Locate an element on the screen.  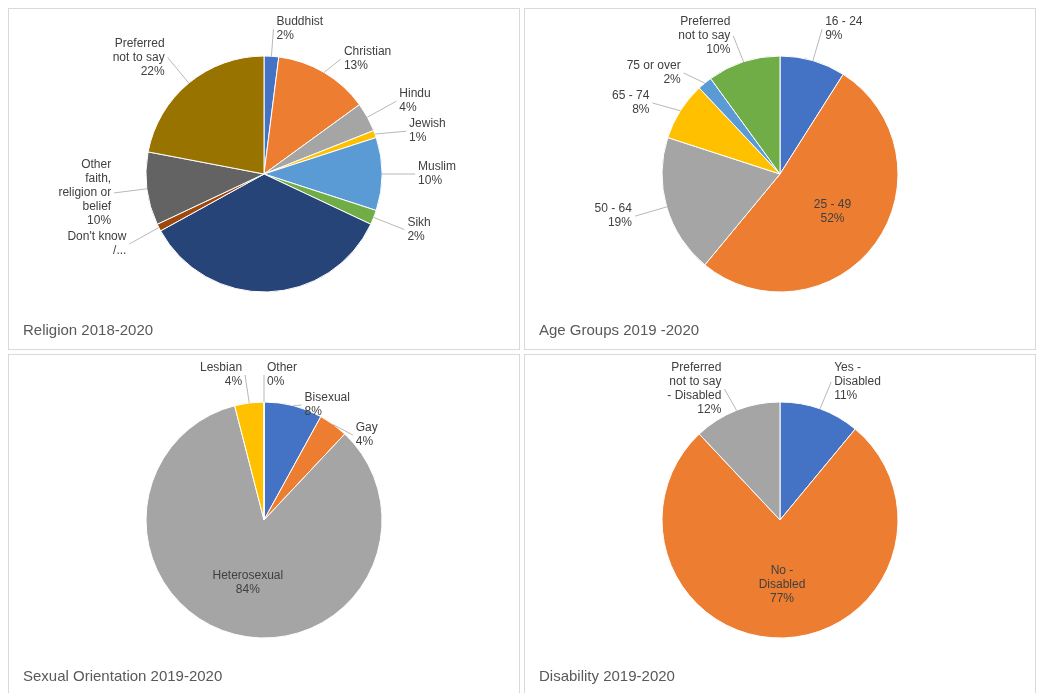
data-label: 84% is located at coordinates (248, 589).